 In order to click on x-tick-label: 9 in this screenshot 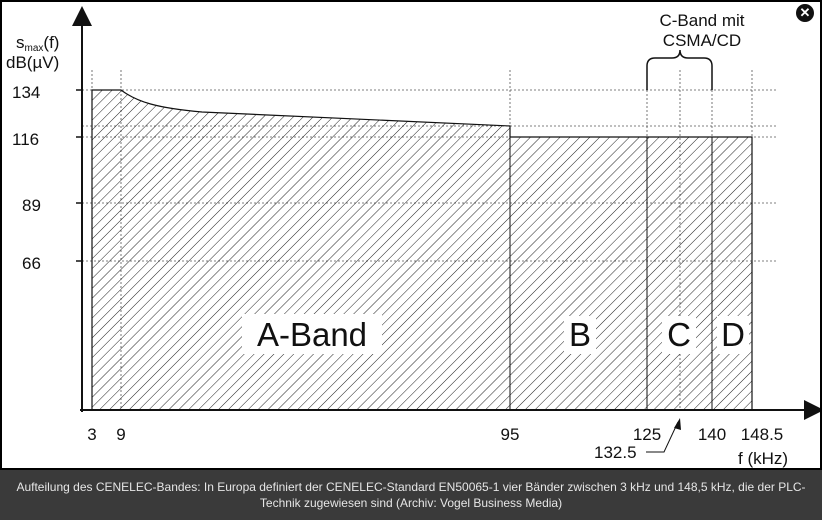, I will do `click(120, 434)`.